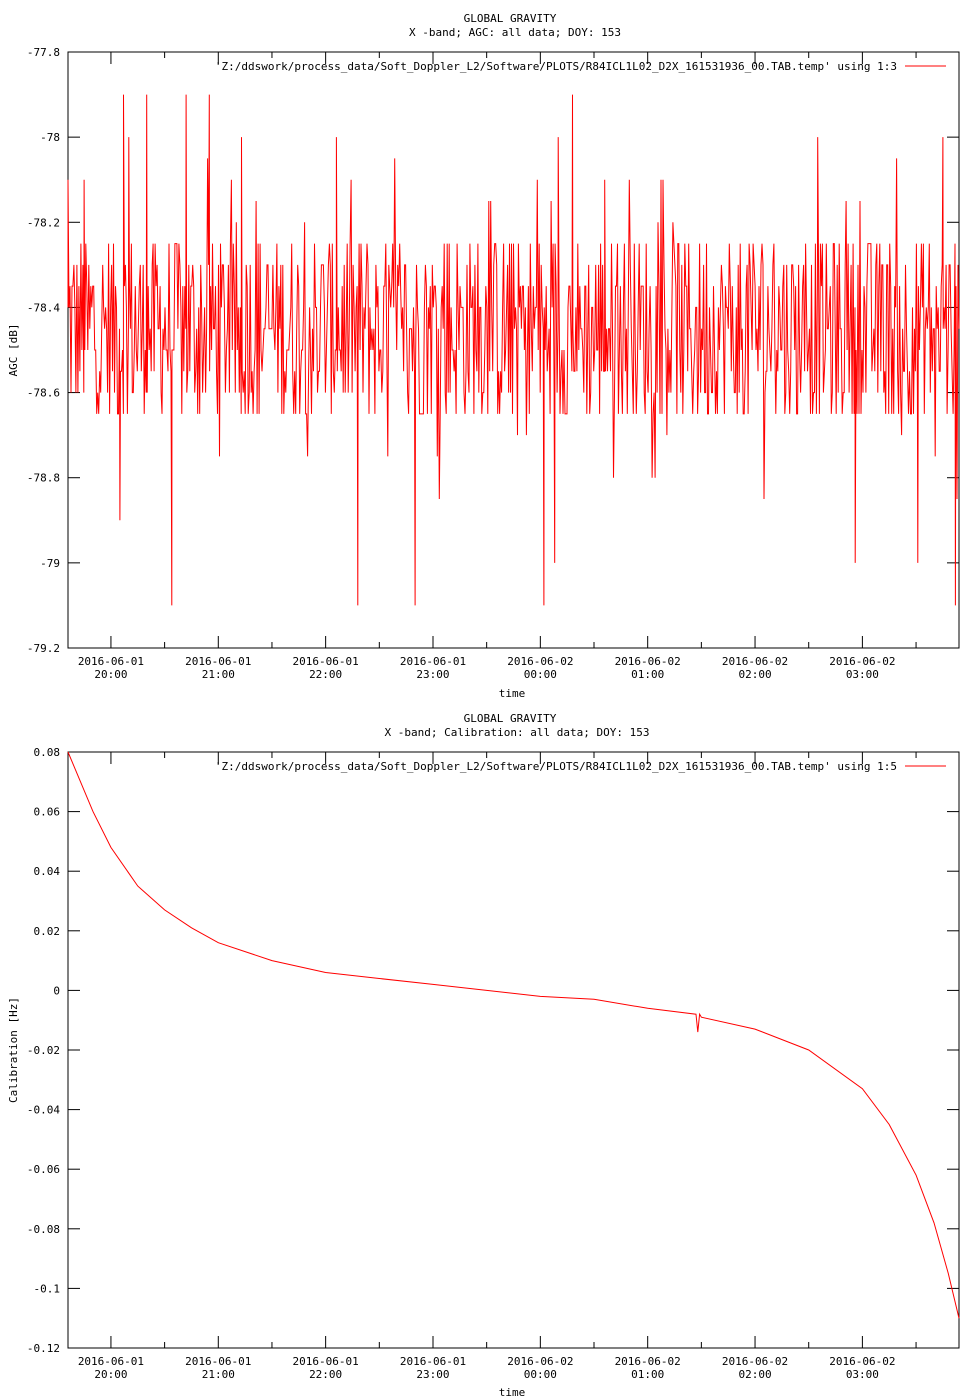 This screenshot has height=1400, width=980. I want to click on y-tick-label: -78.6, so click(43, 393).